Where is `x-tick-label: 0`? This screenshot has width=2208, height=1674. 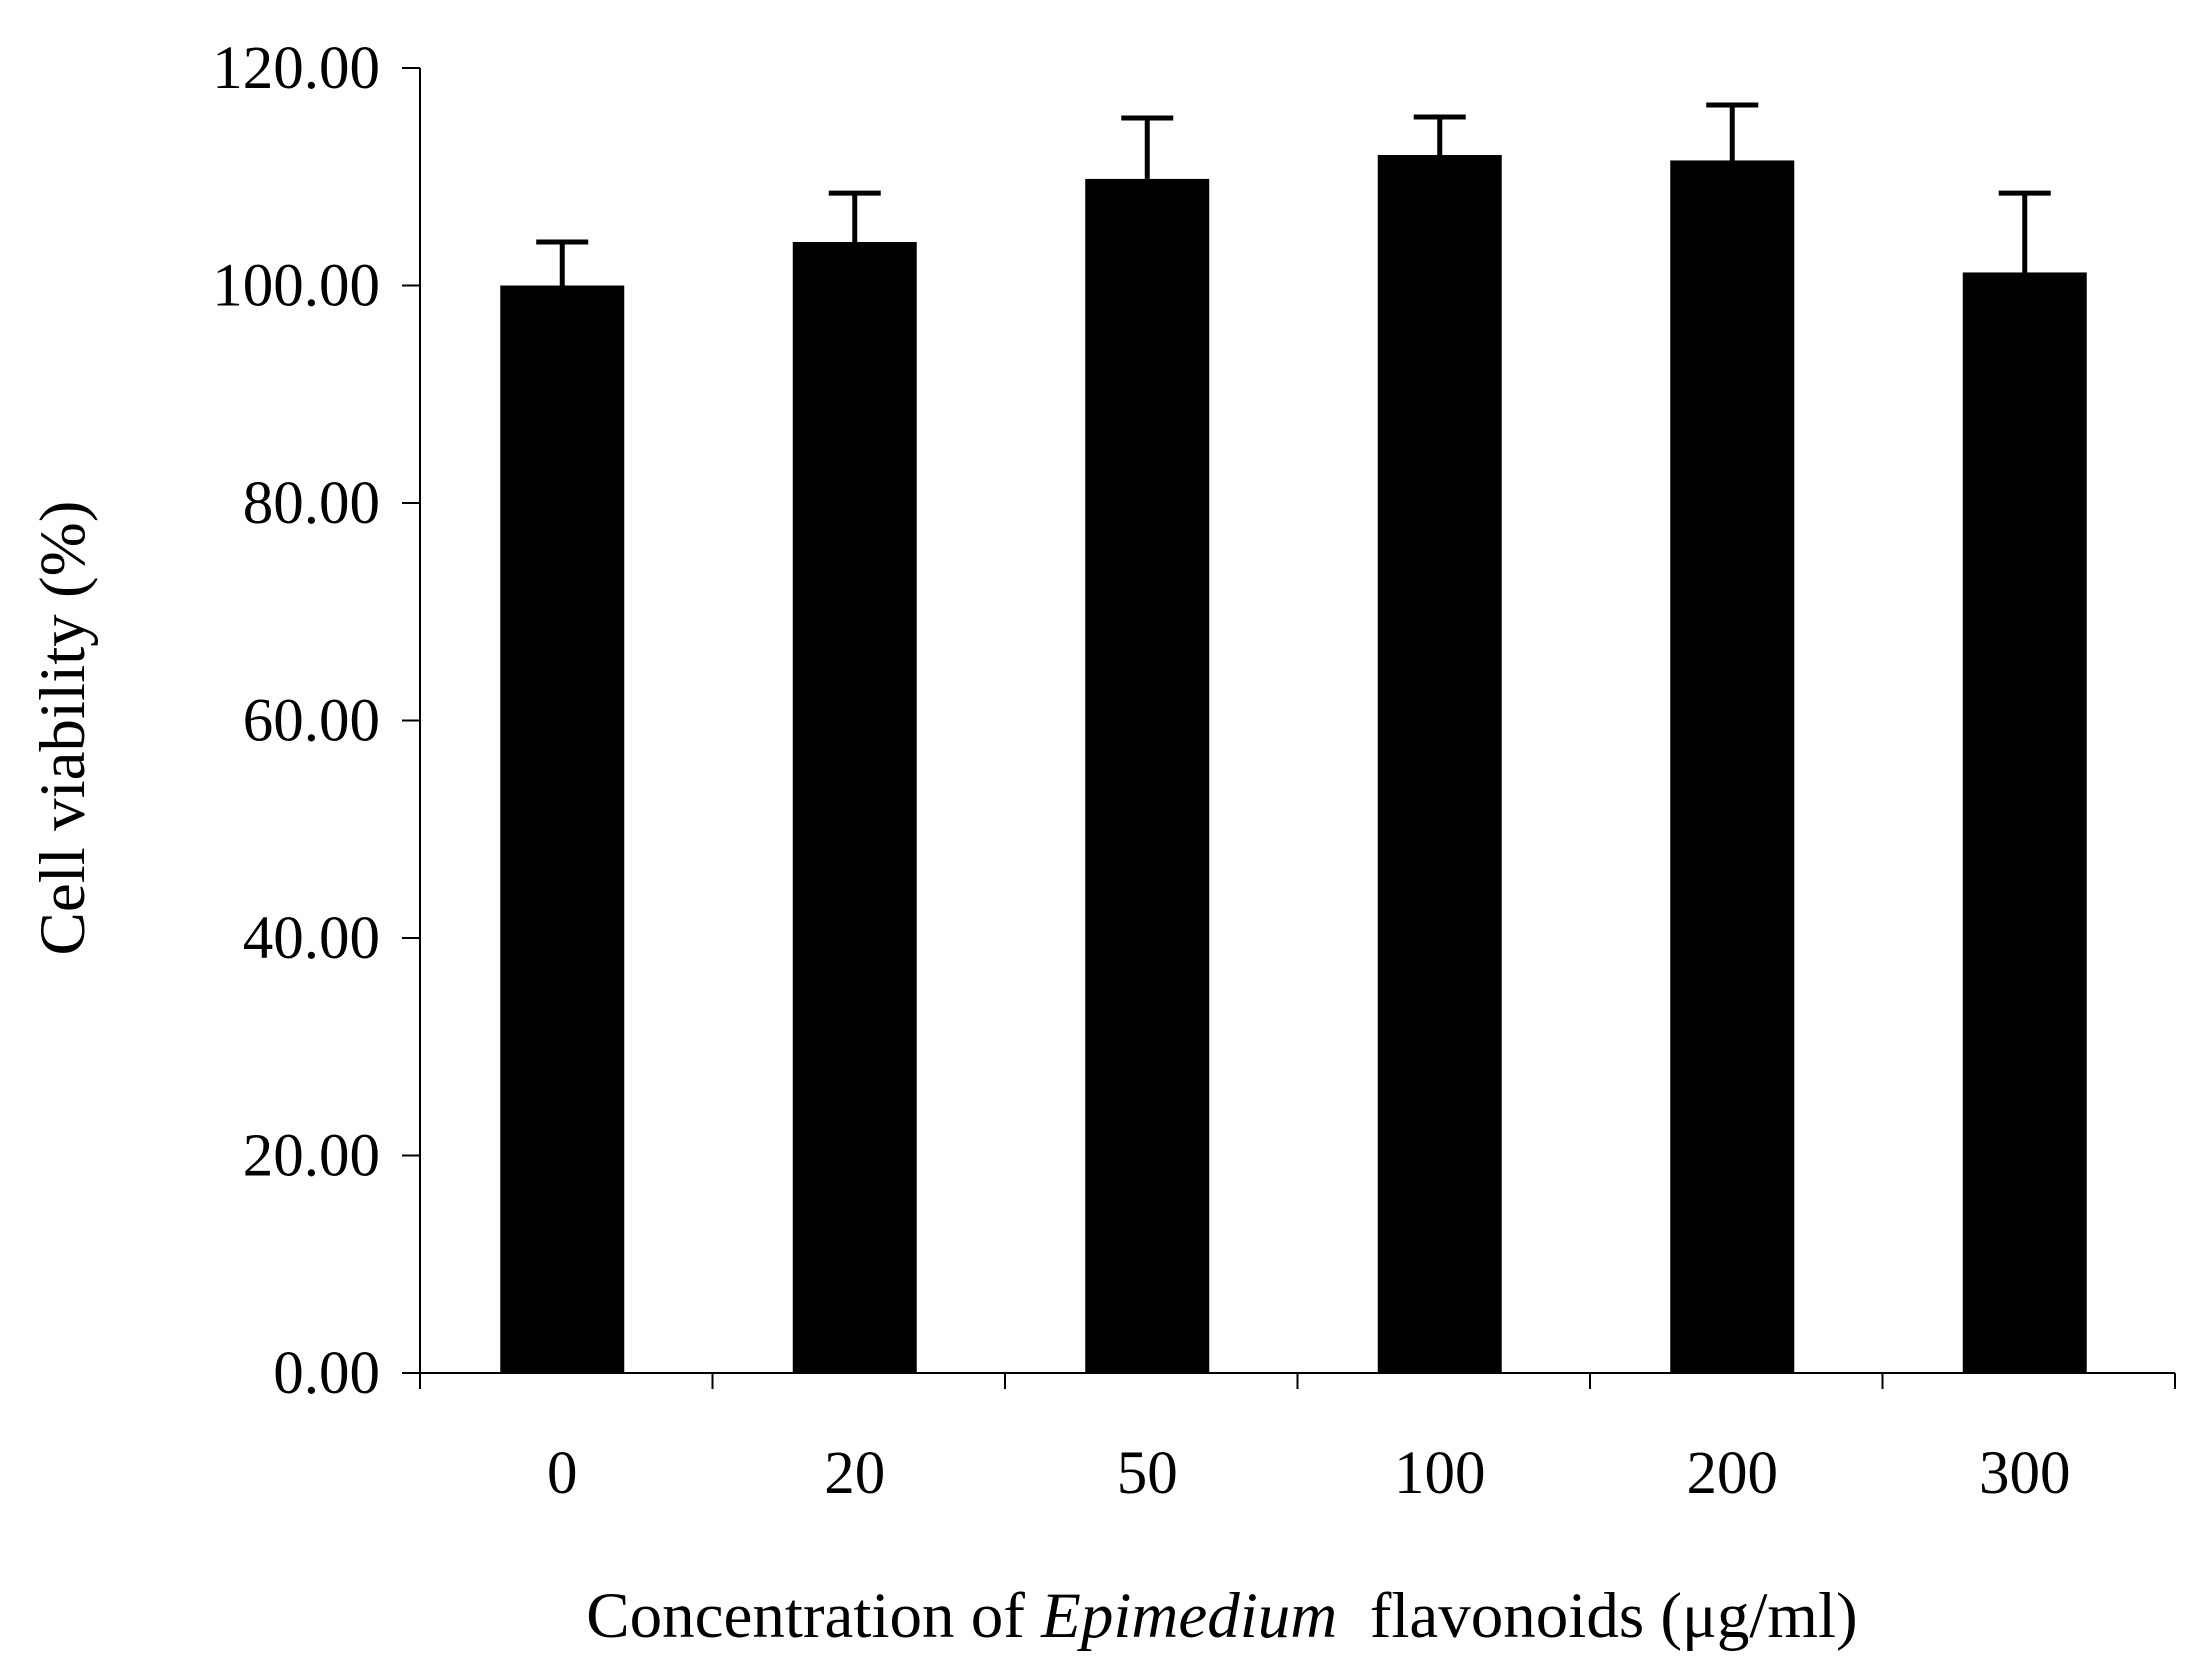
x-tick-label: 0 is located at coordinates (562, 1473).